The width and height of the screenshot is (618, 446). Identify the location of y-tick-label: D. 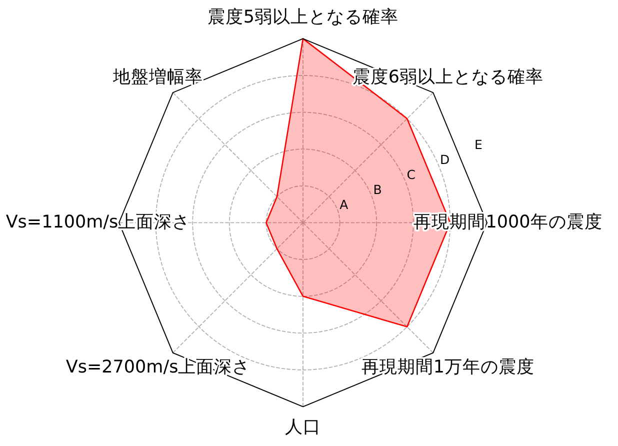
(445, 160).